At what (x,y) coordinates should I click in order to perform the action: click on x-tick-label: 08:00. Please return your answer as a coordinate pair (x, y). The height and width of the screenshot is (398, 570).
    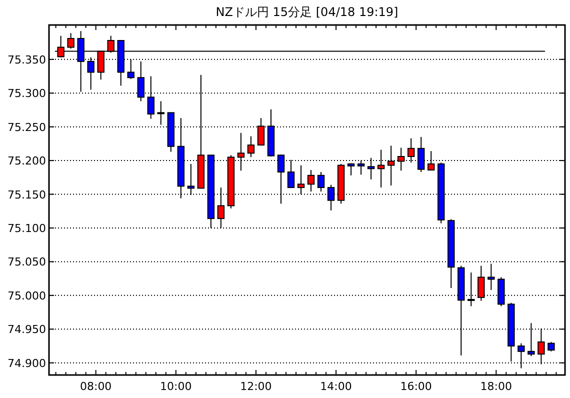
    Looking at the image, I should click on (96, 386).